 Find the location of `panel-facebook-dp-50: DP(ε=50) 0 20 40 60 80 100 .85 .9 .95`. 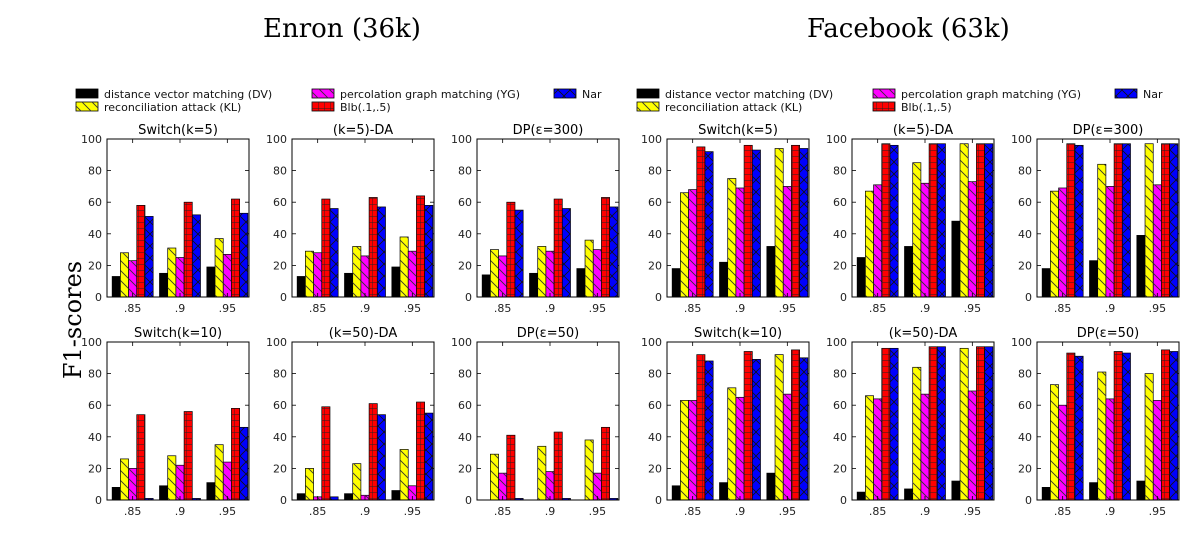

panel-facebook-dp-50: DP(ε=50) 0 20 40 60 80 100 .85 .9 .95 is located at coordinates (1095, 422).